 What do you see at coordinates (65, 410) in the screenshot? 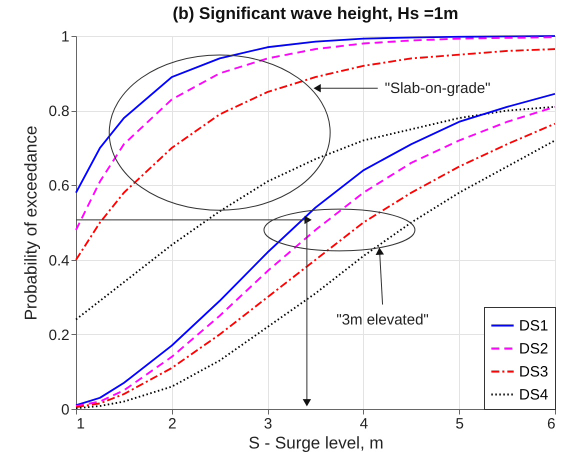
I see `y-tick-label: 0` at bounding box center [65, 410].